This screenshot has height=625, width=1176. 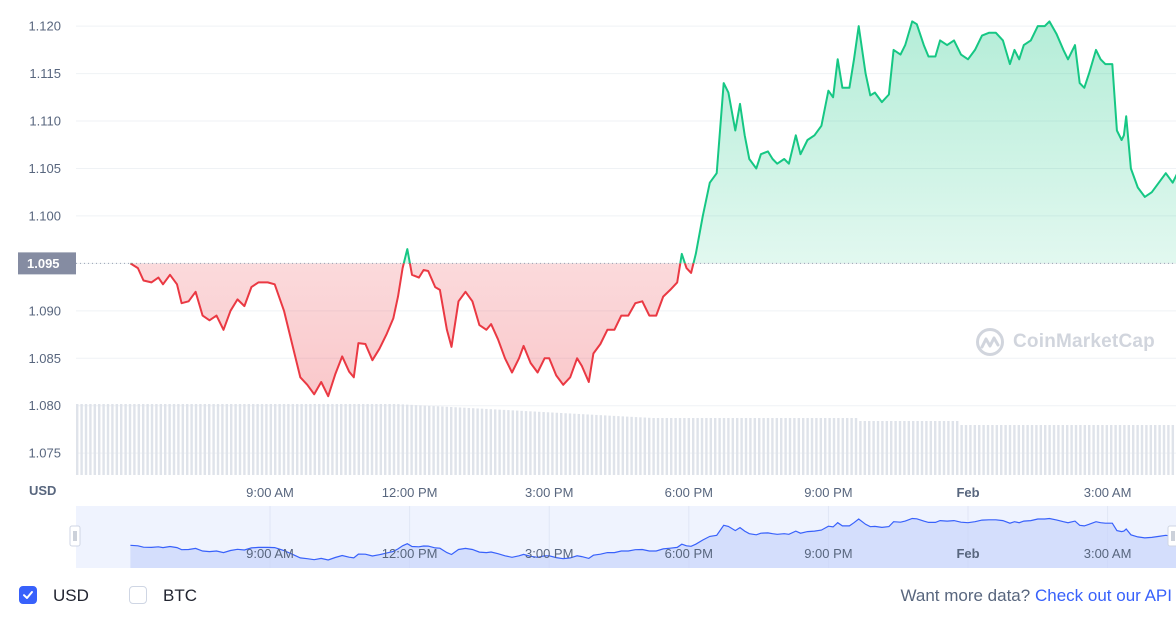 I want to click on y-tick-label: 1.110, so click(x=45, y=121).